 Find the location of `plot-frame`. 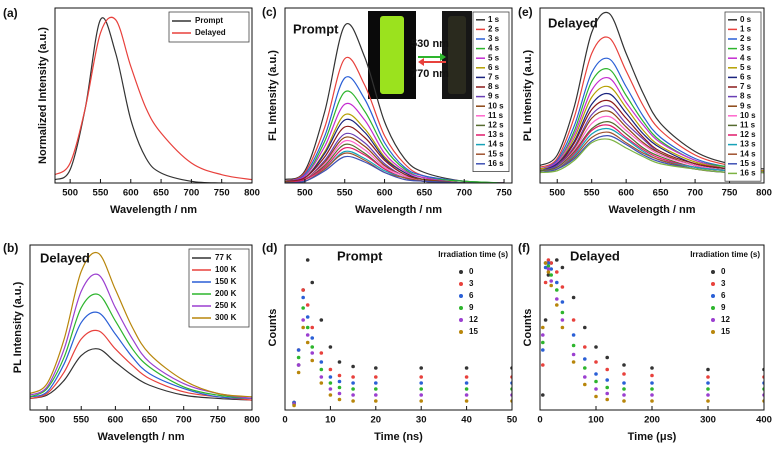

plot-frame is located at coordinates (652, 95).